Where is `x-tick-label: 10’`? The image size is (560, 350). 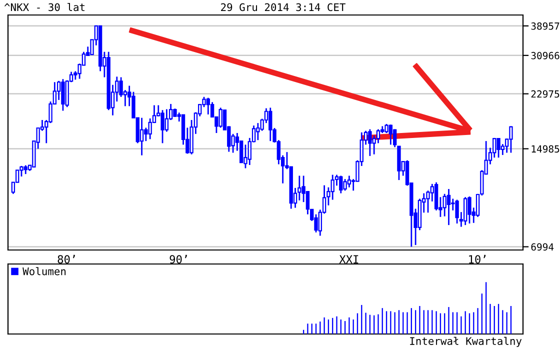
x-tick-label: 10’ is located at coordinates (477, 259).